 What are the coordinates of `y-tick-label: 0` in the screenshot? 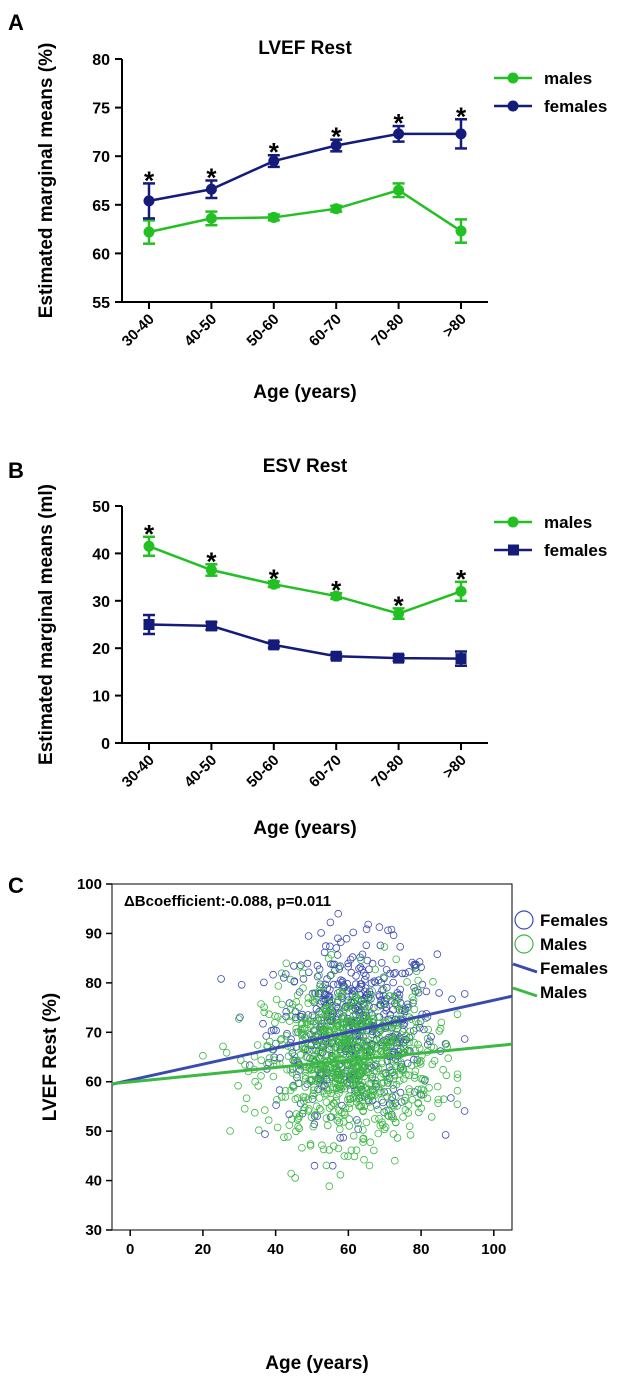 It's located at (105, 744).